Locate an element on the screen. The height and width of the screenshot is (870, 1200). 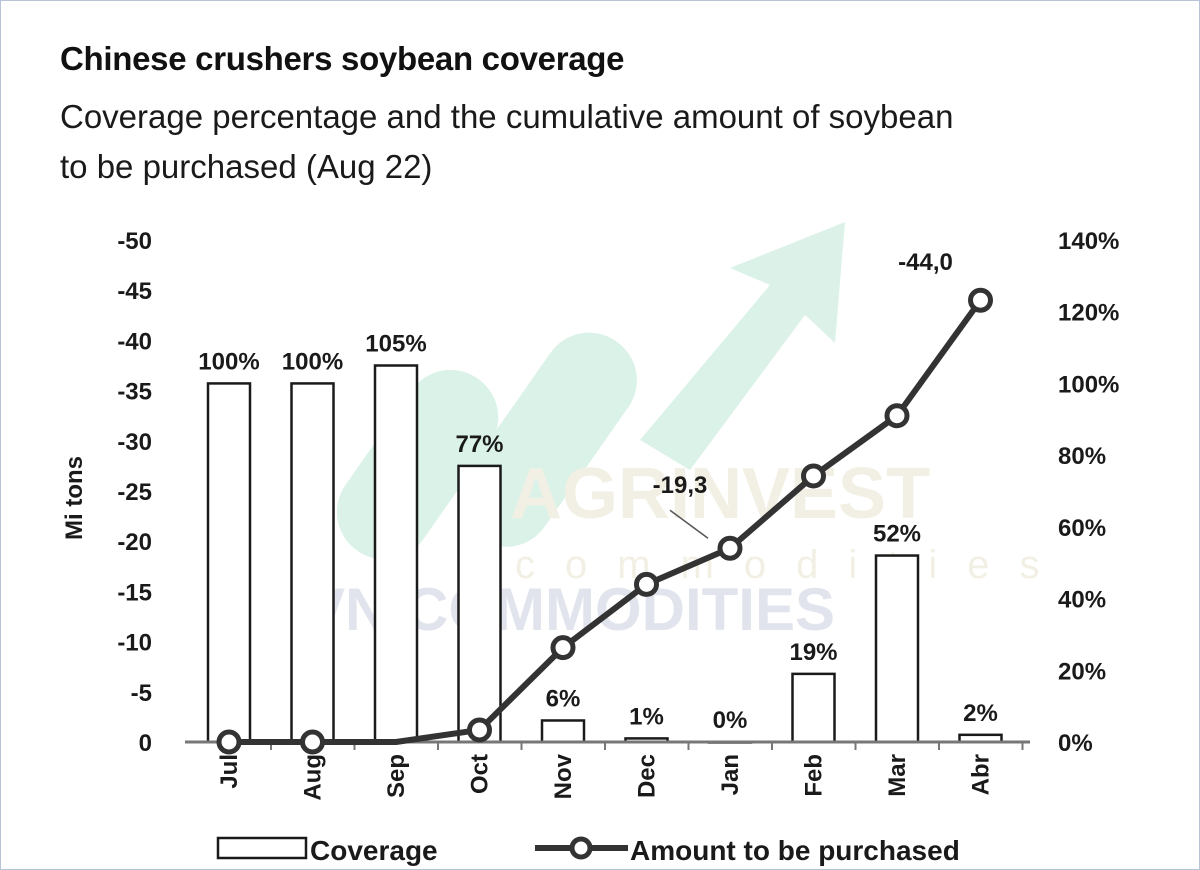
left-axis: -50-45-40-35-30-25-20-15-10-50 is located at coordinates (134, 492).